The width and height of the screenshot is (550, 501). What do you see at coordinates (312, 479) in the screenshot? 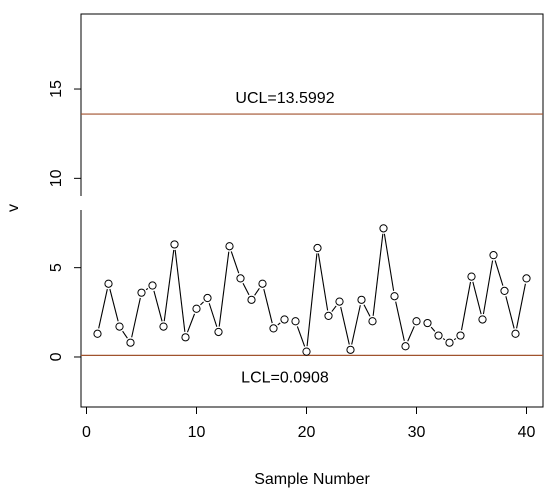
I see `x-axis-label: Sample Number` at bounding box center [312, 479].